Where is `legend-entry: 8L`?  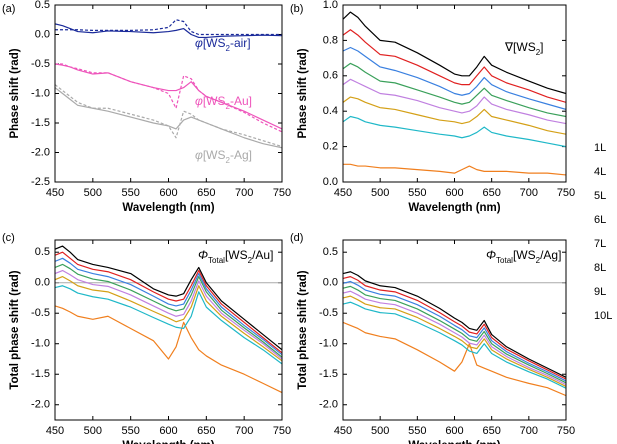
legend-entry: 8L is located at coordinates (600, 268).